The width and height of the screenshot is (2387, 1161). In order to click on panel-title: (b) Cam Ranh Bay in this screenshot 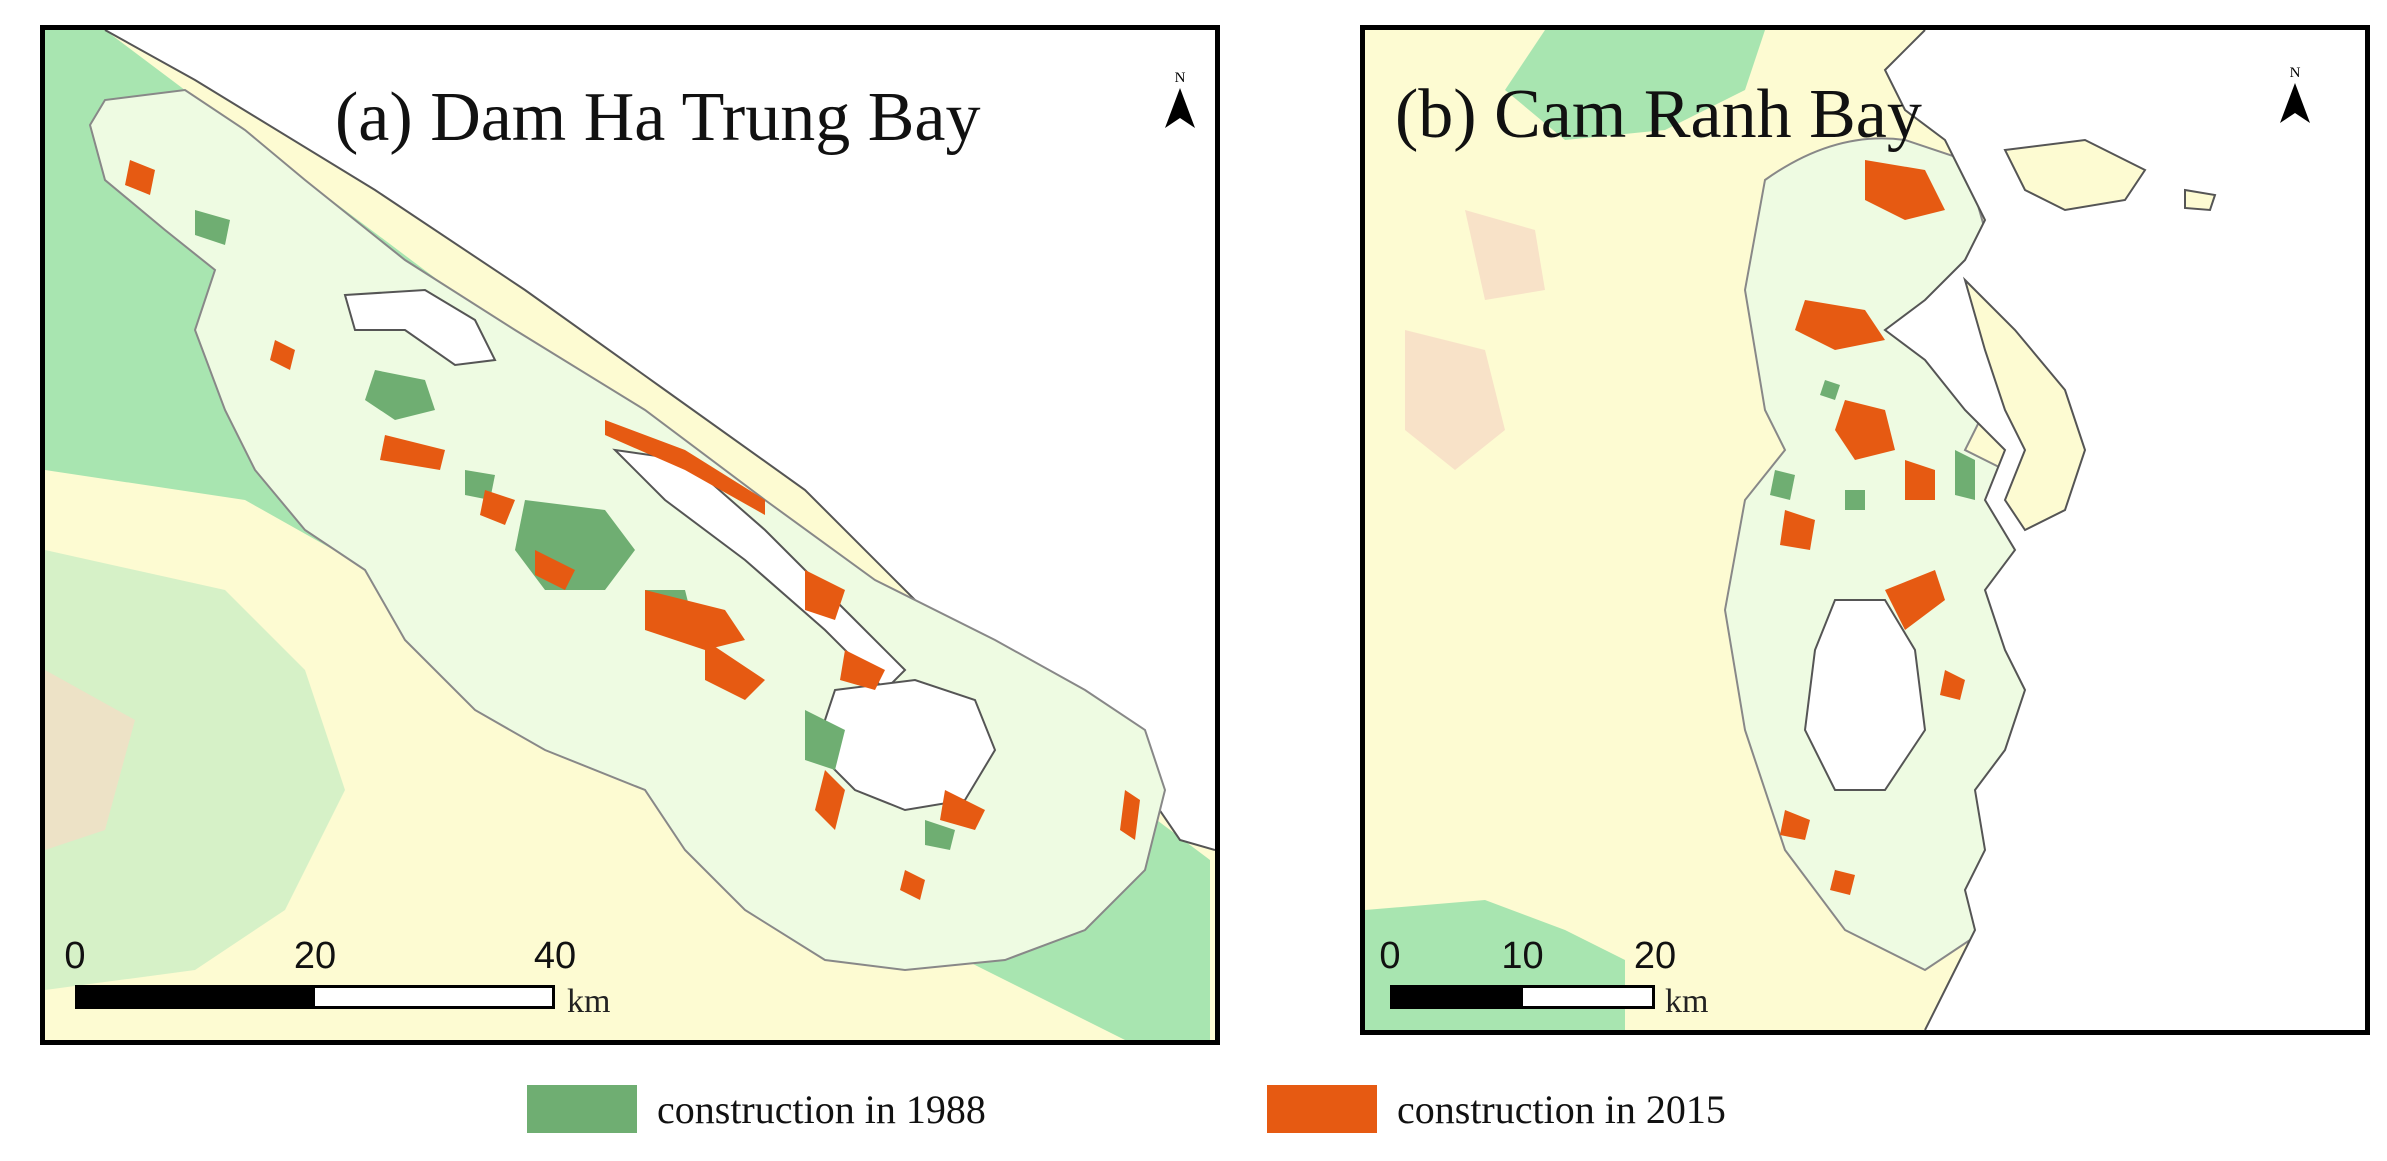, I will do `click(1658, 114)`.